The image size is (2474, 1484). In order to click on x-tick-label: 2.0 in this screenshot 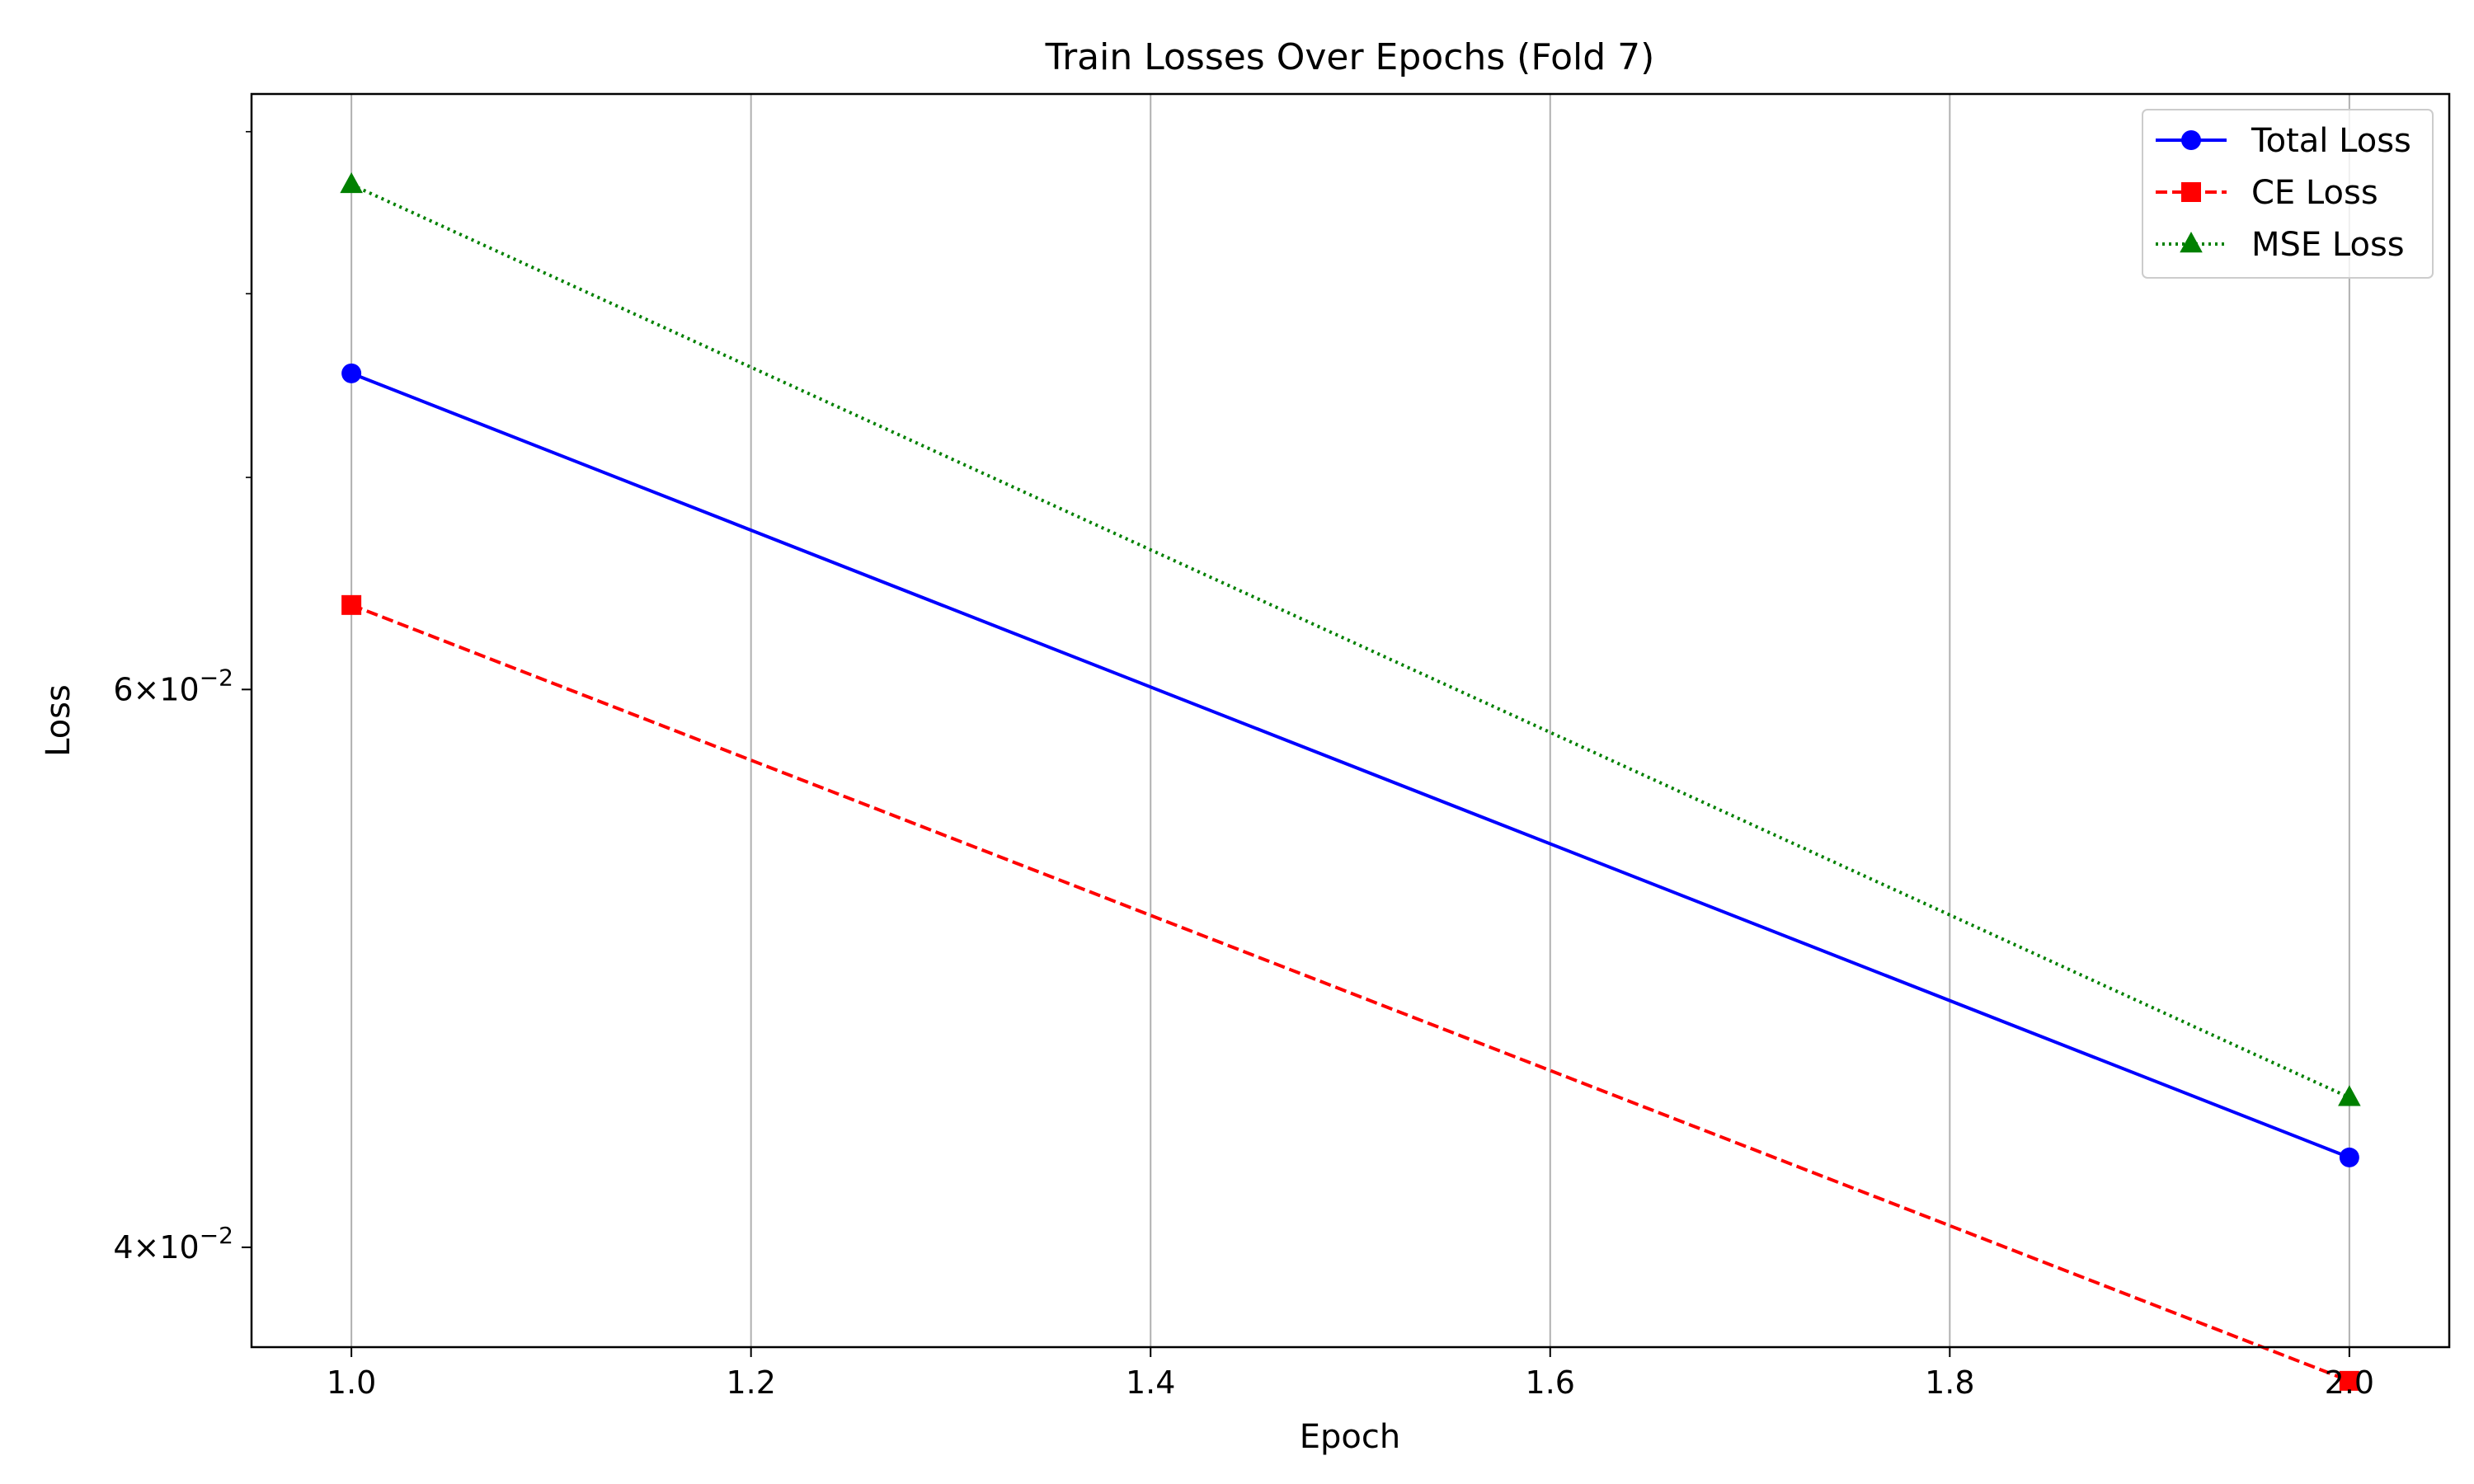, I will do `click(2349, 1382)`.